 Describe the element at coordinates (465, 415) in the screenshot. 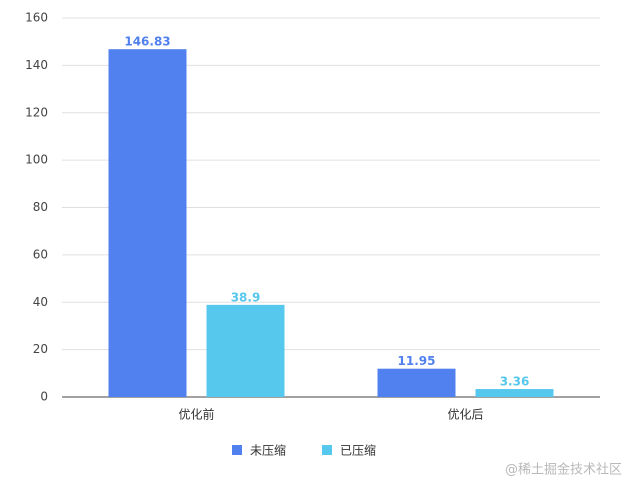

I see `x-tick-label: 优化后` at that location.